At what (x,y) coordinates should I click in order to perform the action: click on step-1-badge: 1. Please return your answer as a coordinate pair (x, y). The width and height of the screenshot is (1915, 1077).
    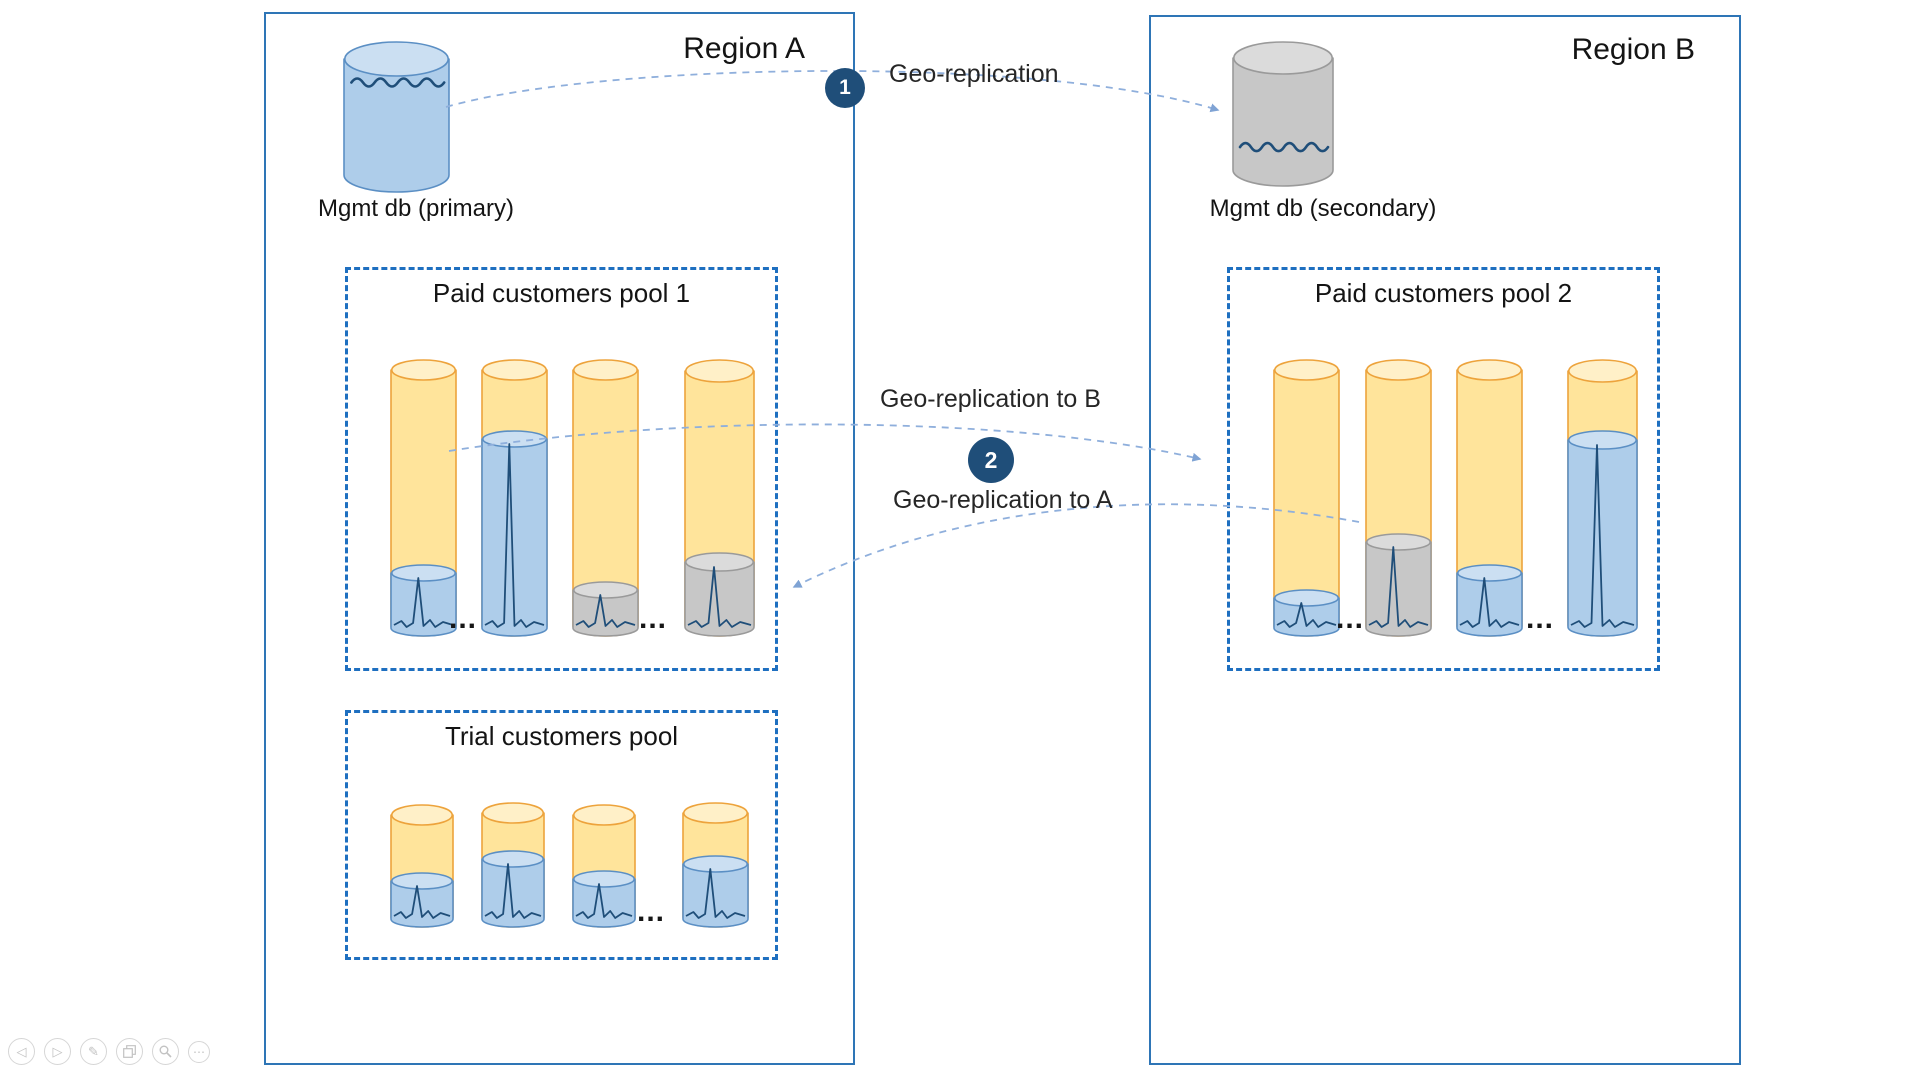
    Looking at the image, I should click on (845, 88).